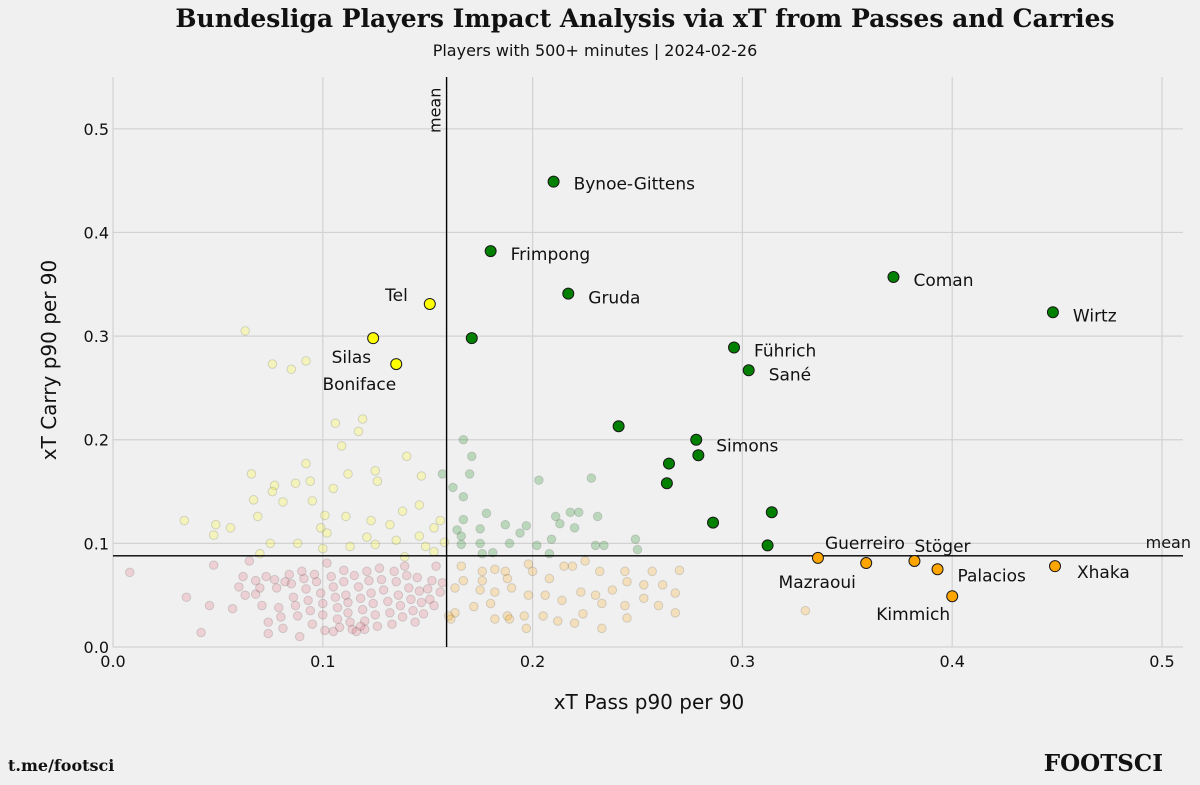 The width and height of the screenshot is (1200, 785). I want to click on player-label: Kimmich, so click(913, 615).